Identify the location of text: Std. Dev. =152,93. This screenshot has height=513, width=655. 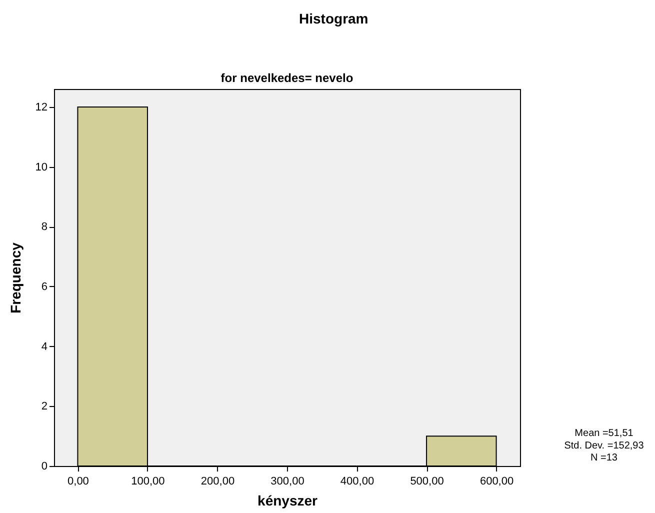
(604, 446).